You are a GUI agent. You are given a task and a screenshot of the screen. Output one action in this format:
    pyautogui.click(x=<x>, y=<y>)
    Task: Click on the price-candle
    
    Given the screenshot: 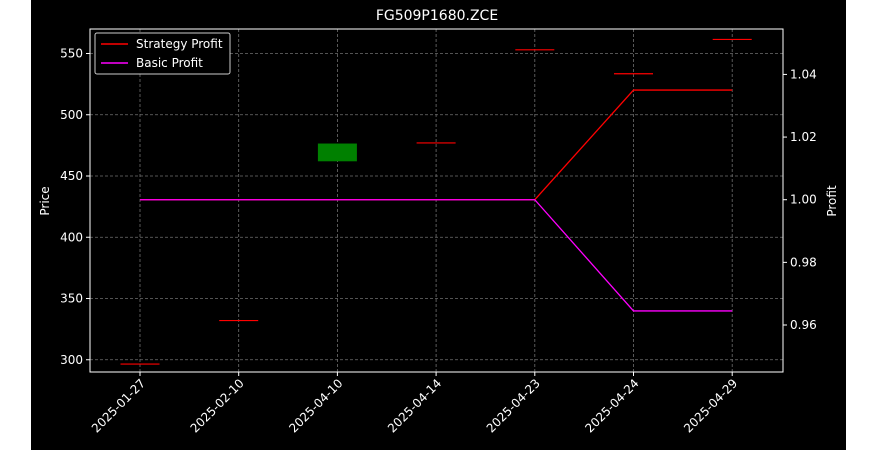 What is the action you would take?
    pyautogui.click(x=337, y=152)
    